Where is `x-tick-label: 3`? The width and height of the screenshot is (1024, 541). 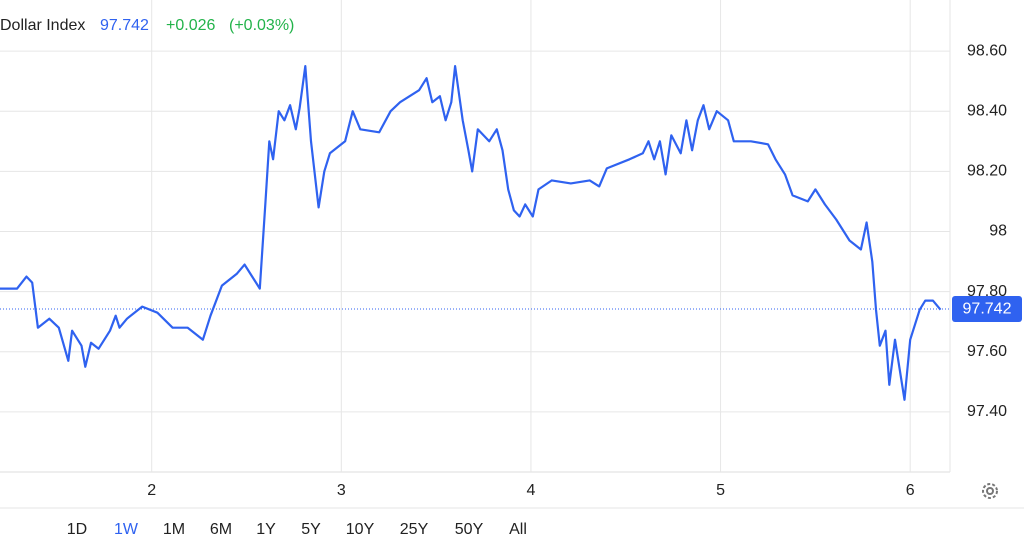 x-tick-label: 3 is located at coordinates (341, 490).